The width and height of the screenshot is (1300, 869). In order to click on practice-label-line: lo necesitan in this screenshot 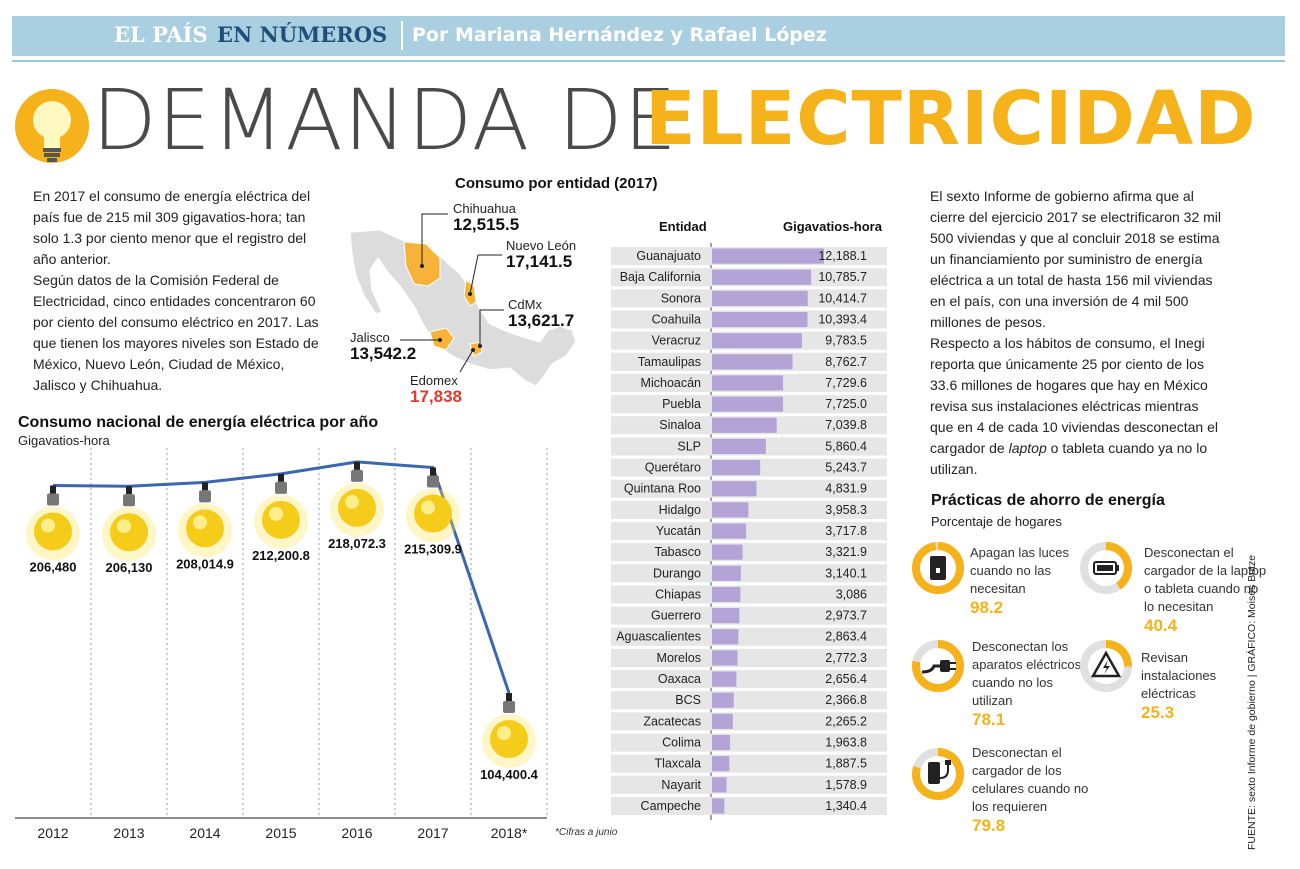, I will do `click(1179, 606)`.